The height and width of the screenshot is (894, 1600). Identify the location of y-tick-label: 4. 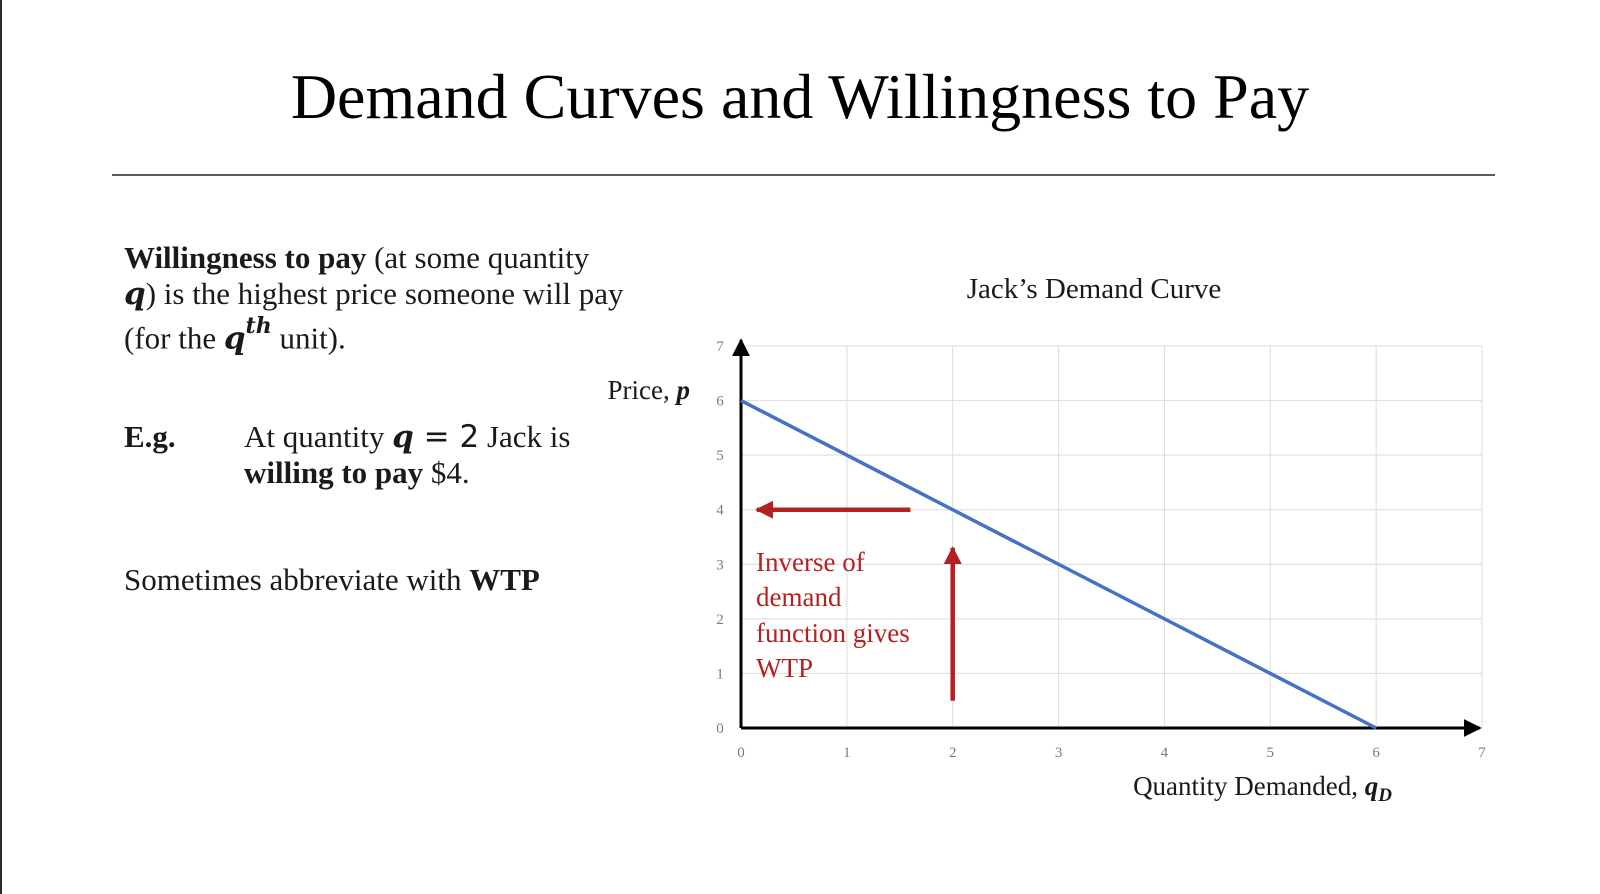
(720, 511).